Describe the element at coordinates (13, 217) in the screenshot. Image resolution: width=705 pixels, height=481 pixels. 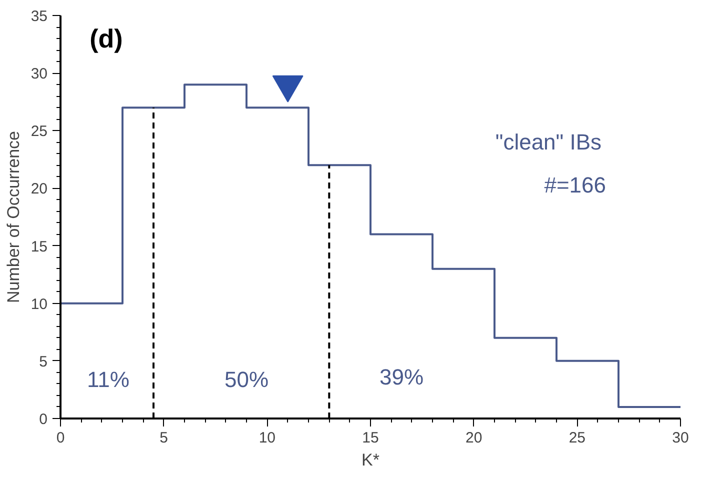
I see `y-axis-title: Number of Occurrence` at that location.